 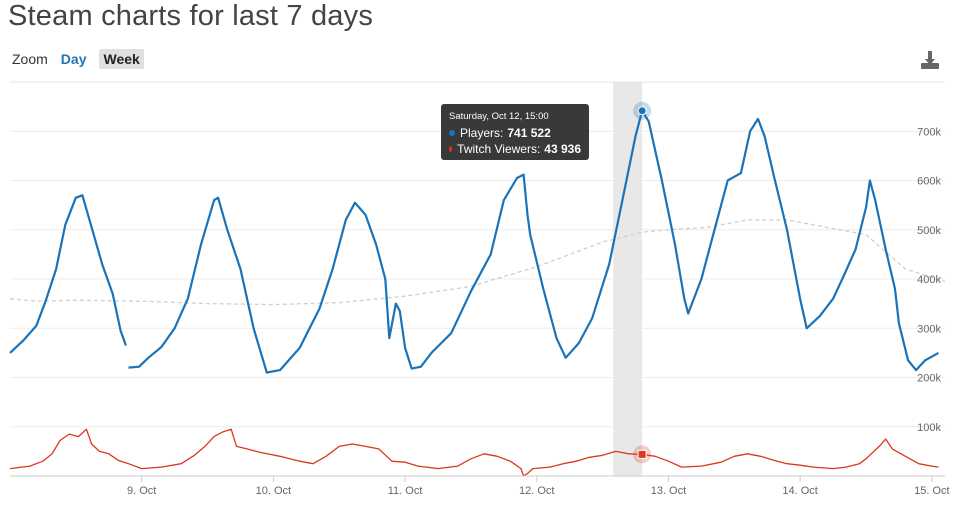 What do you see at coordinates (642, 282) in the screenshot?
I see `markers` at bounding box center [642, 282].